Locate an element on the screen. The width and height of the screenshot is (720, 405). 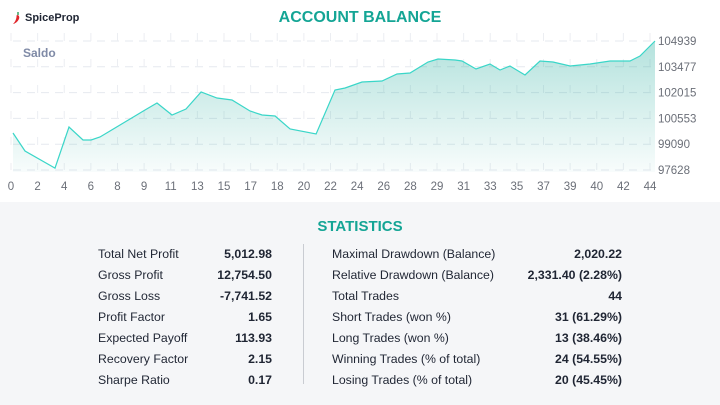
y-tick-label: 103477 is located at coordinates (677, 68).